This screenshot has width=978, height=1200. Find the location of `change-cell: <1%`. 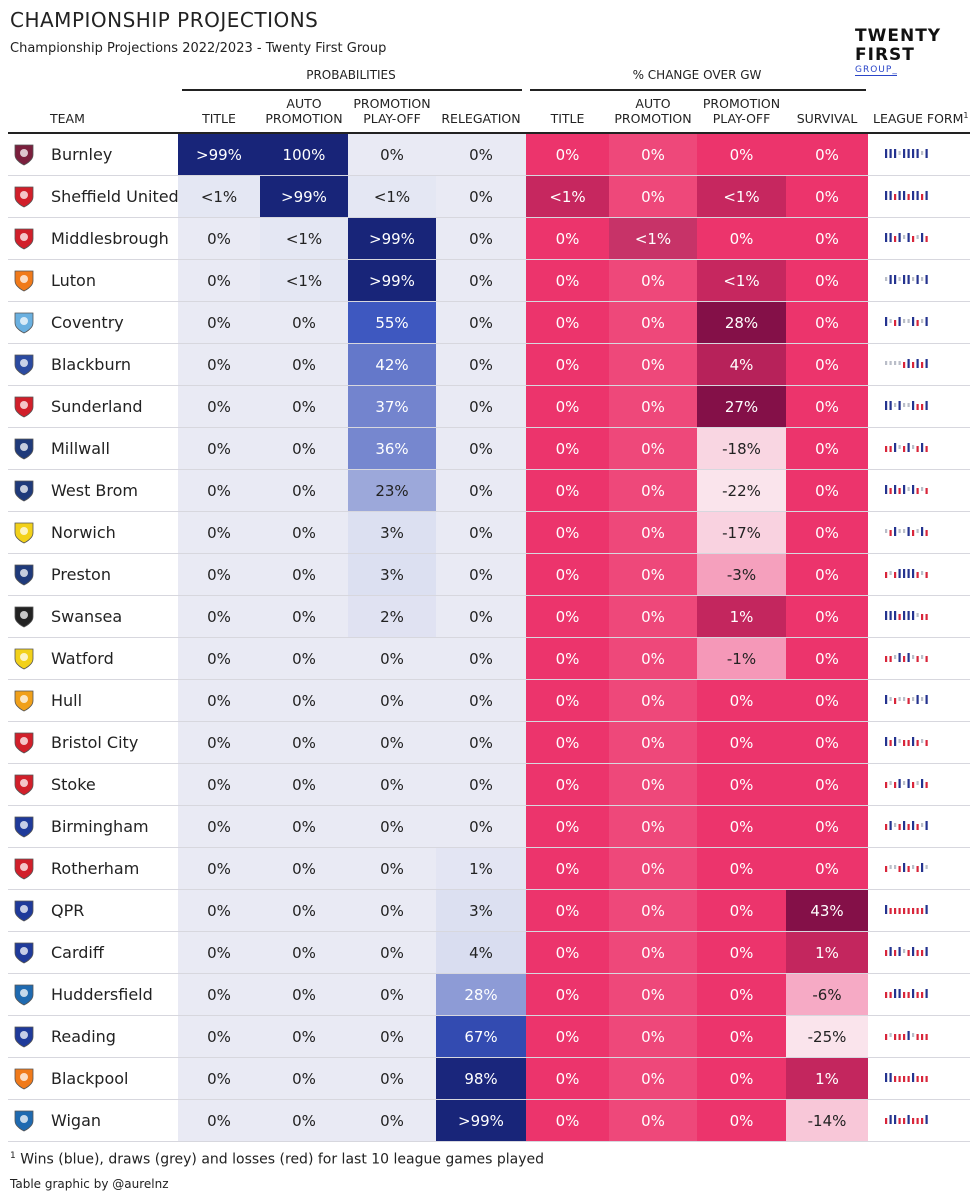

change-cell: <1% is located at coordinates (741, 281).